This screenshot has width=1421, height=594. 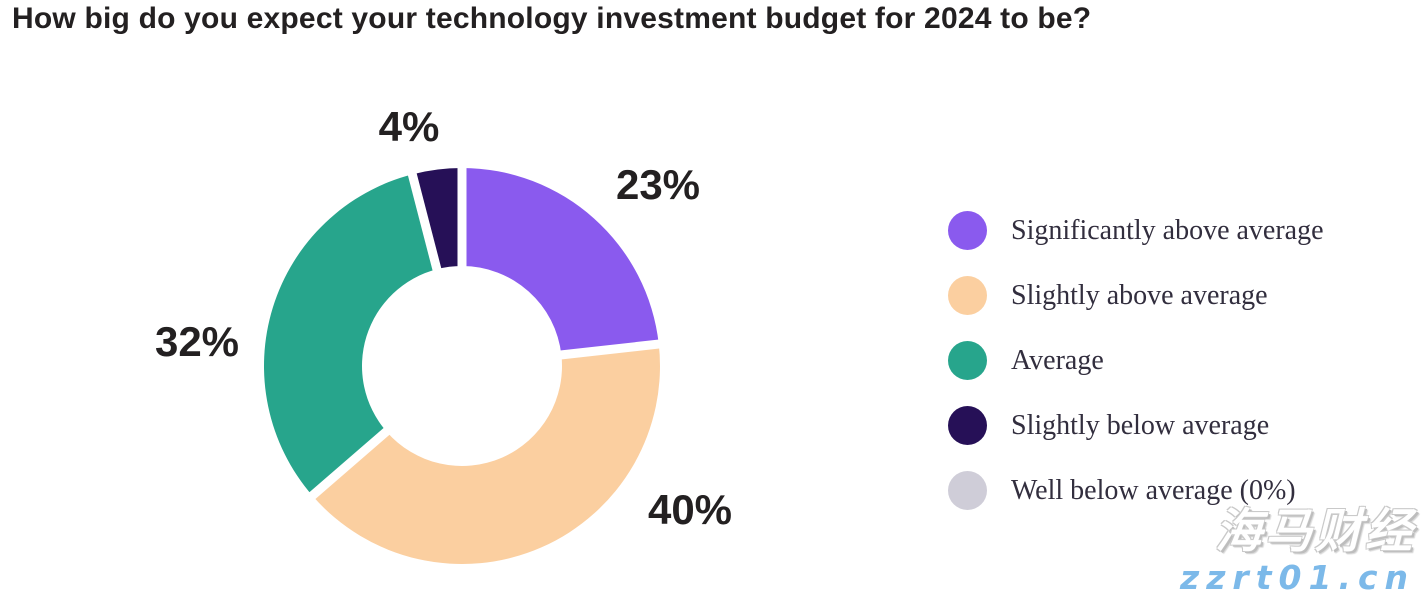 I want to click on watermark: 海马财经 zzrt01.cn, so click(x=1297, y=551).